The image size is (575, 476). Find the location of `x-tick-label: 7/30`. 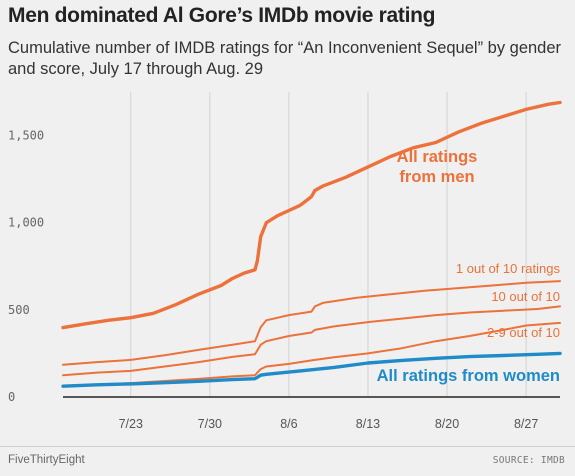

x-tick-label: 7/30 is located at coordinates (210, 424).